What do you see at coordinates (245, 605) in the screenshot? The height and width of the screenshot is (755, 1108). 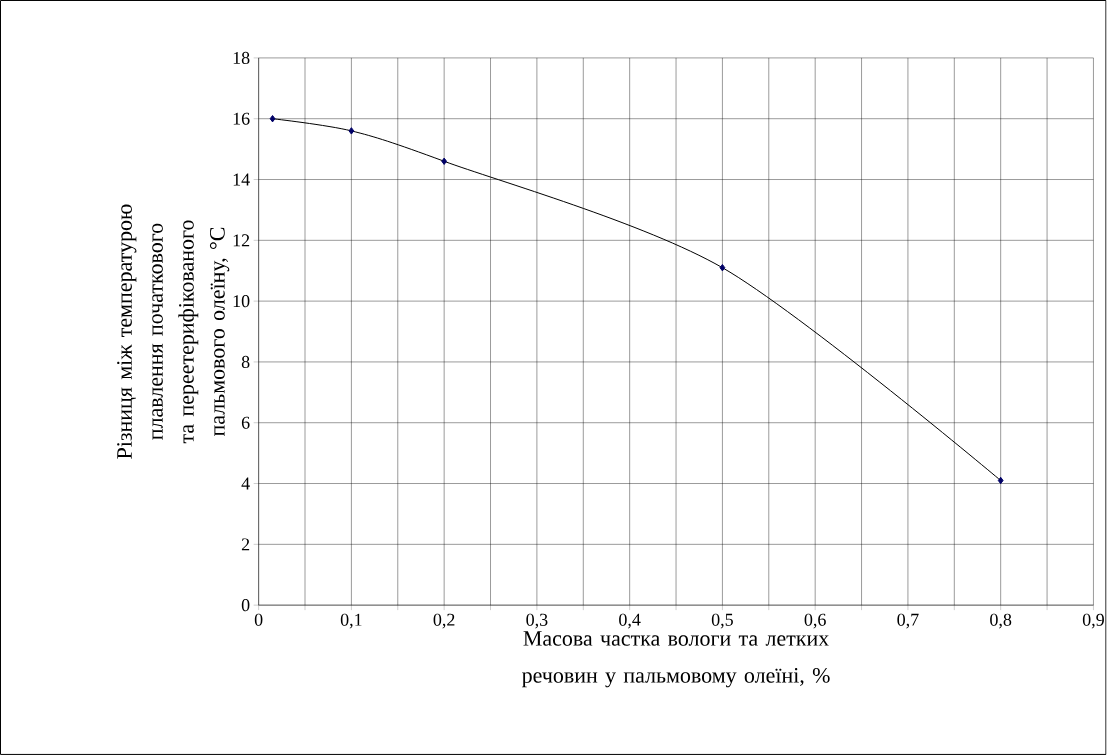 I see `y-tick-label: 0` at bounding box center [245, 605].